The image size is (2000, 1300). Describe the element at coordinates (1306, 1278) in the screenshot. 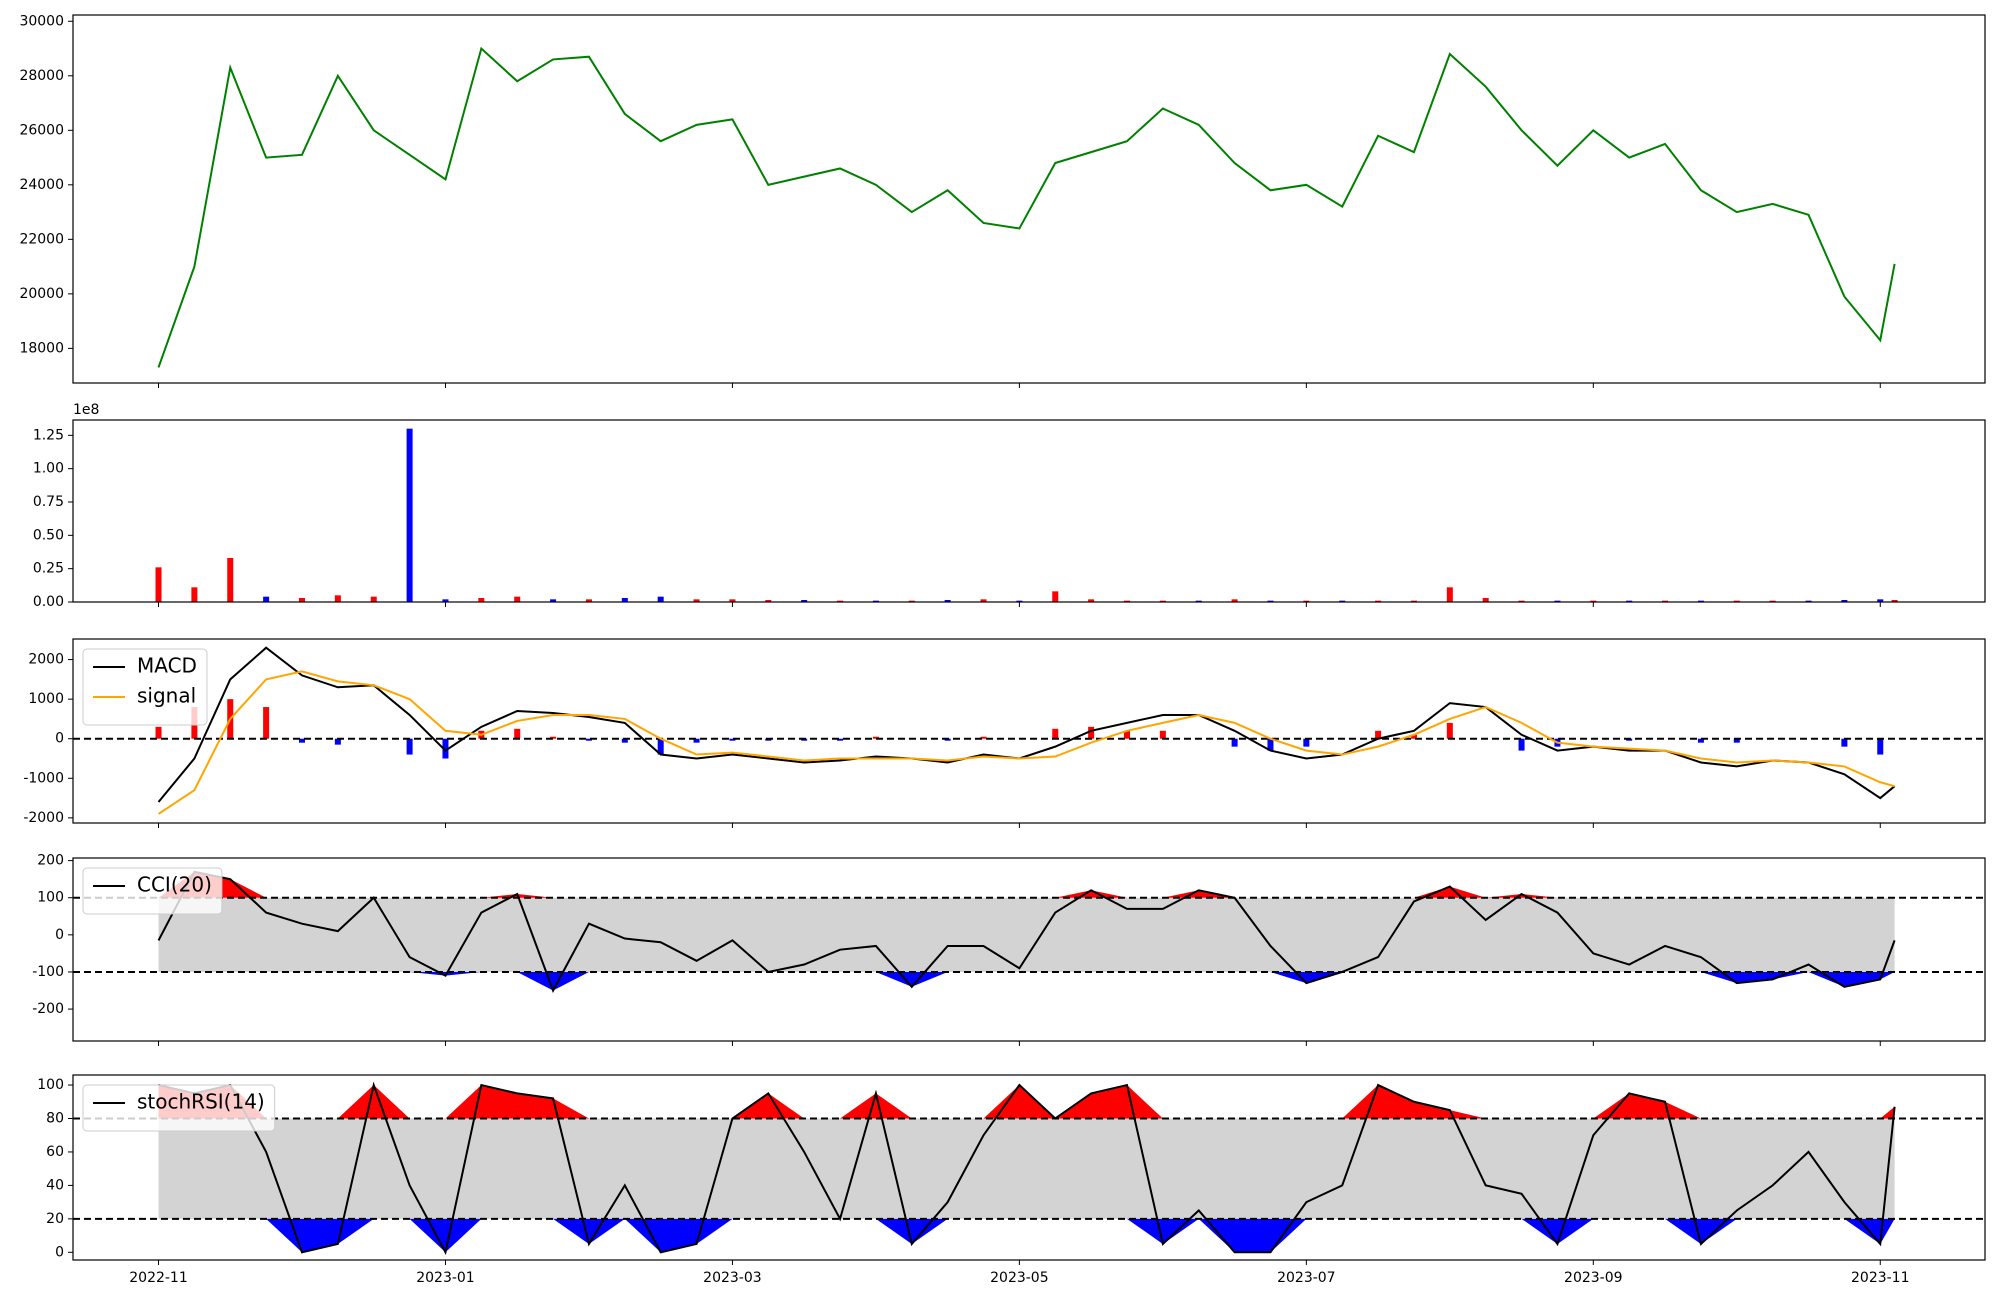

I see `x-tick-label: 2023-07` at that location.